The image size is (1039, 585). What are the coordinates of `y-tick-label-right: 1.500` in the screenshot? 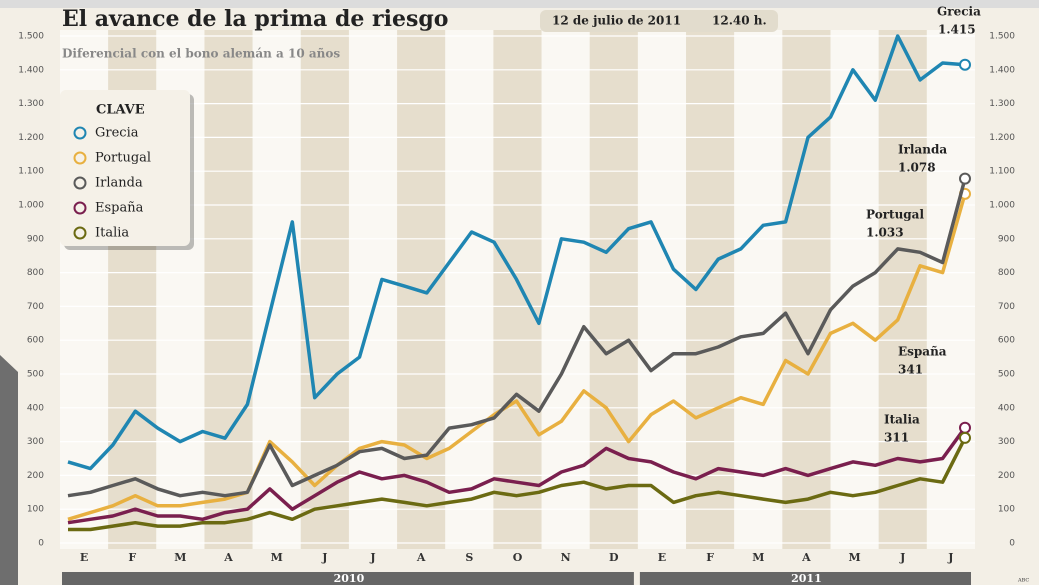 It's located at (1002, 37).